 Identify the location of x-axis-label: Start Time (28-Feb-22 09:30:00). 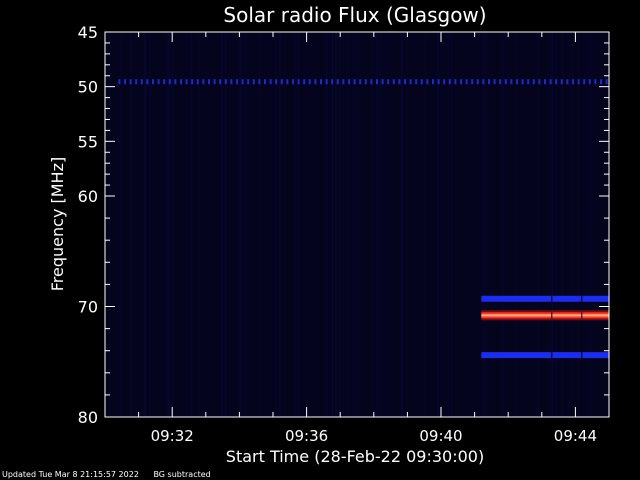
(355, 456).